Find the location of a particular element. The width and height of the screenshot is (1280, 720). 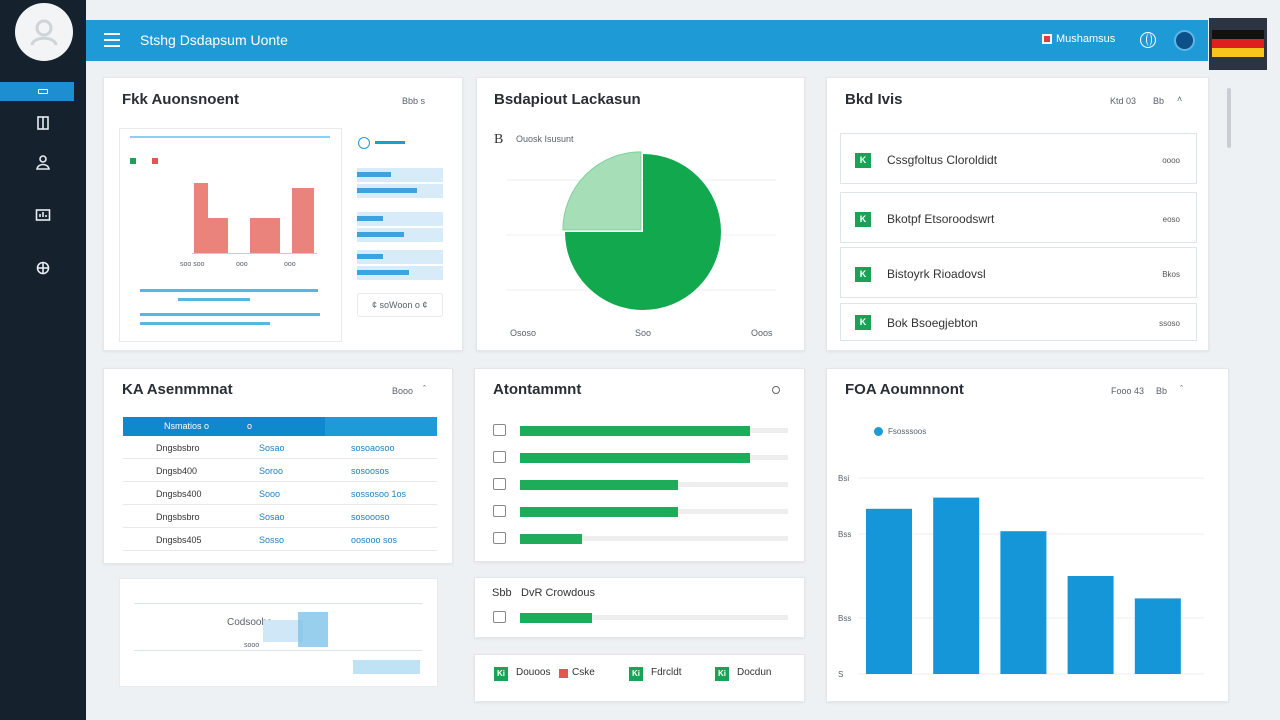

table-row: Dngsbs405 Sosso oosooo sos is located at coordinates (280, 539).